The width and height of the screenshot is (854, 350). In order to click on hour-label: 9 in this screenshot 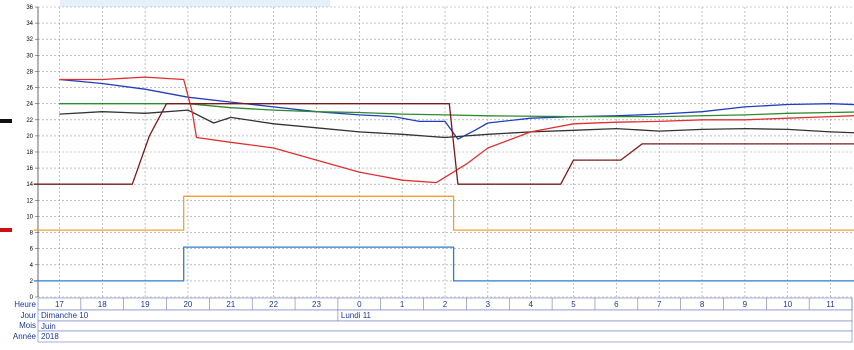, I will do `click(745, 304)`.